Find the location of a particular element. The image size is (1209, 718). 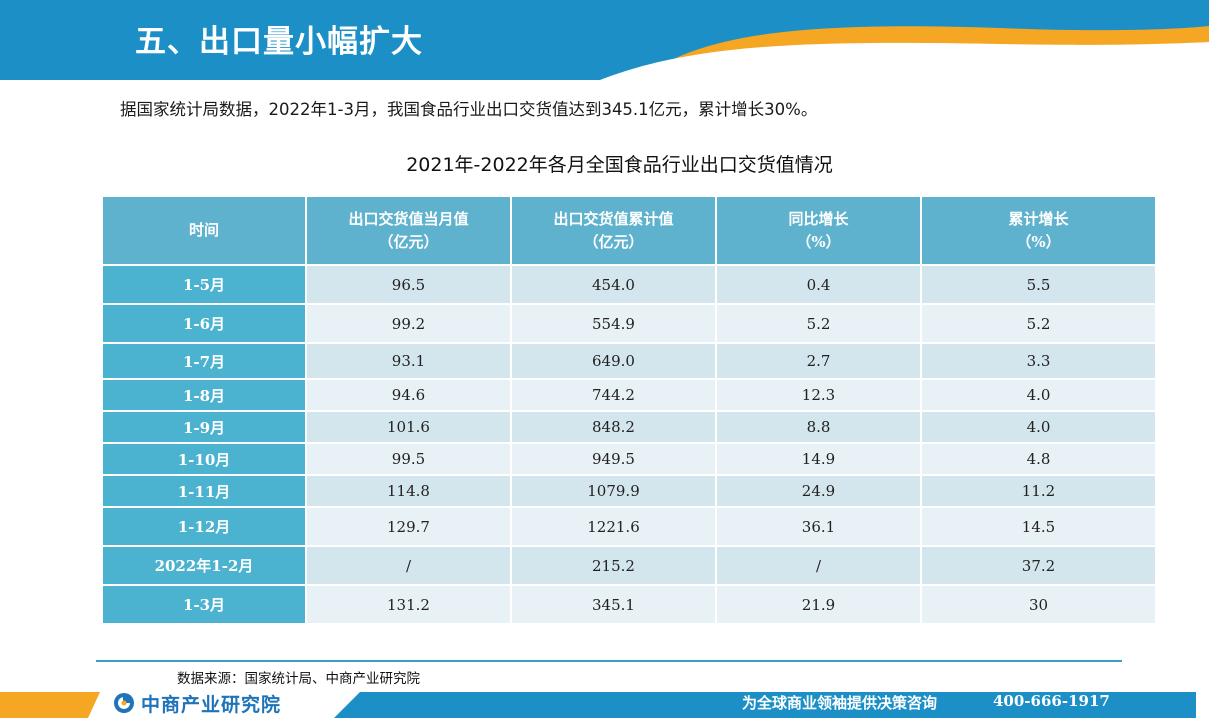

row-period: 1-6月 is located at coordinates (204, 323).